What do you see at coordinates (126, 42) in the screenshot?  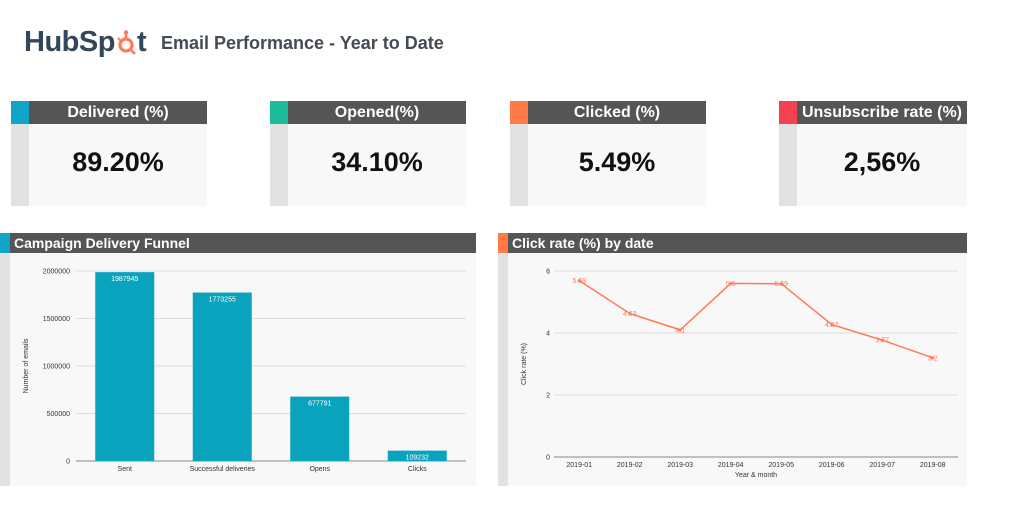 I see `sprocket-icon` at bounding box center [126, 42].